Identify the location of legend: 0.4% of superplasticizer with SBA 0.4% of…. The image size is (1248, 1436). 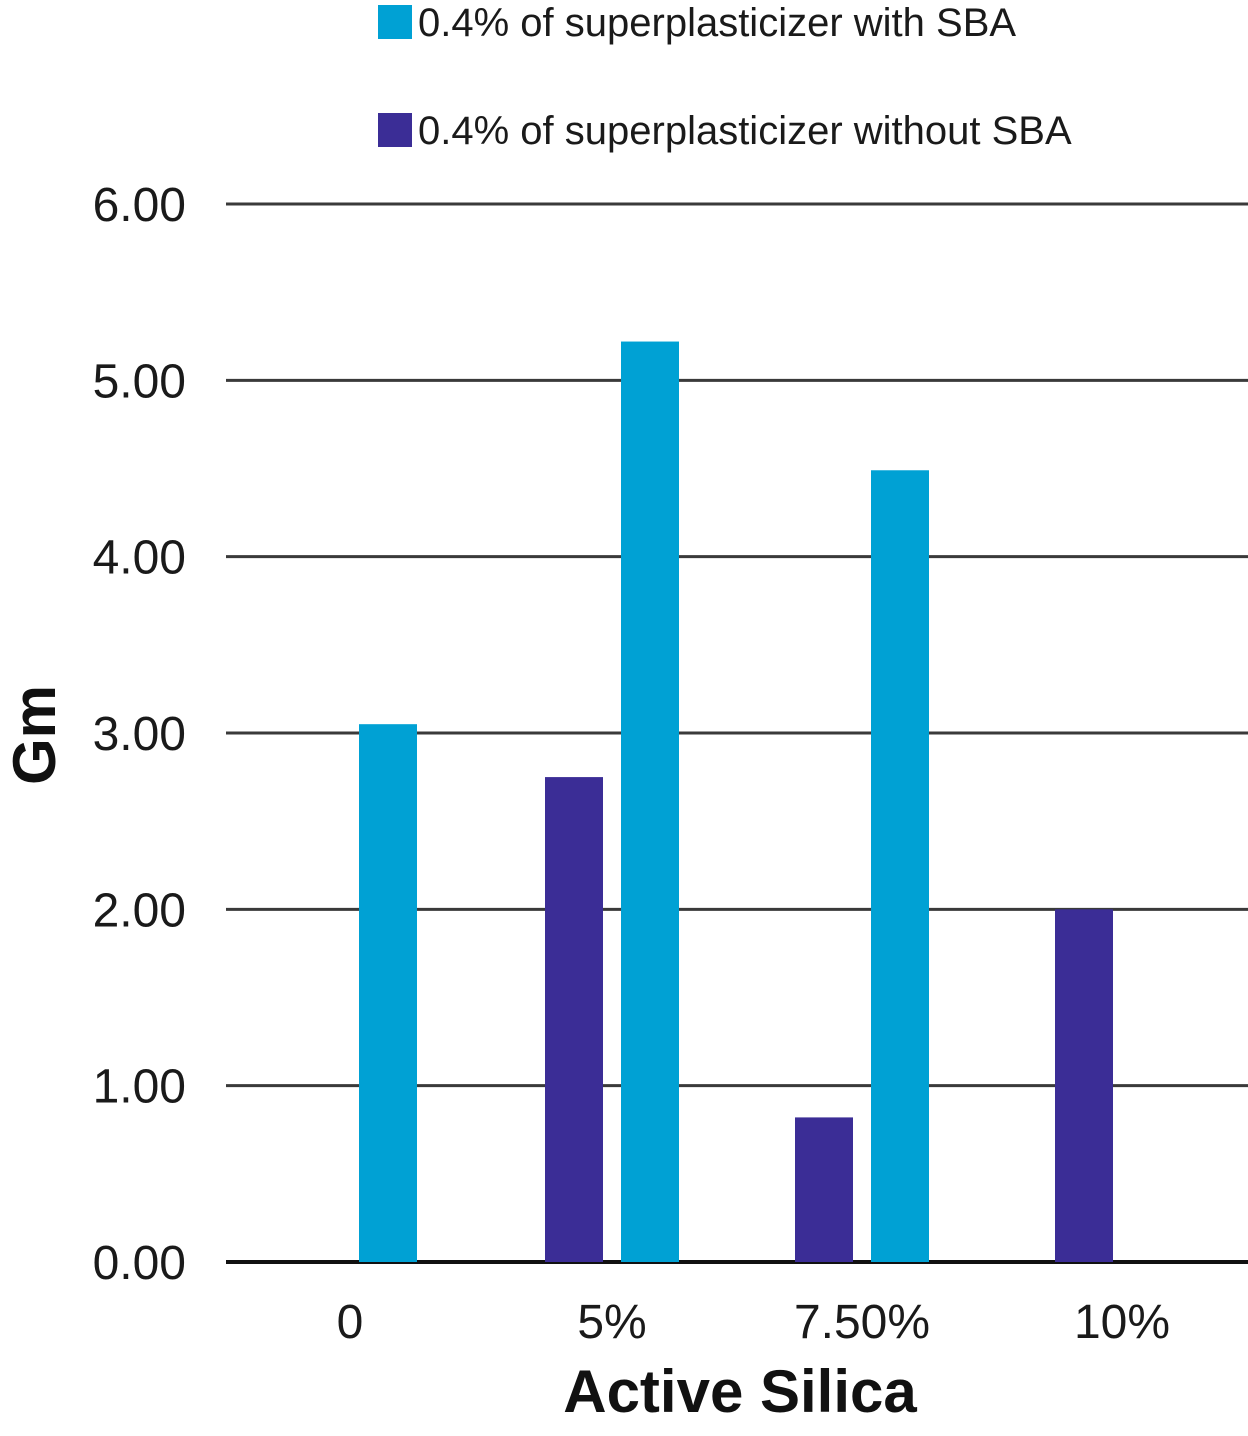
(725, 77).